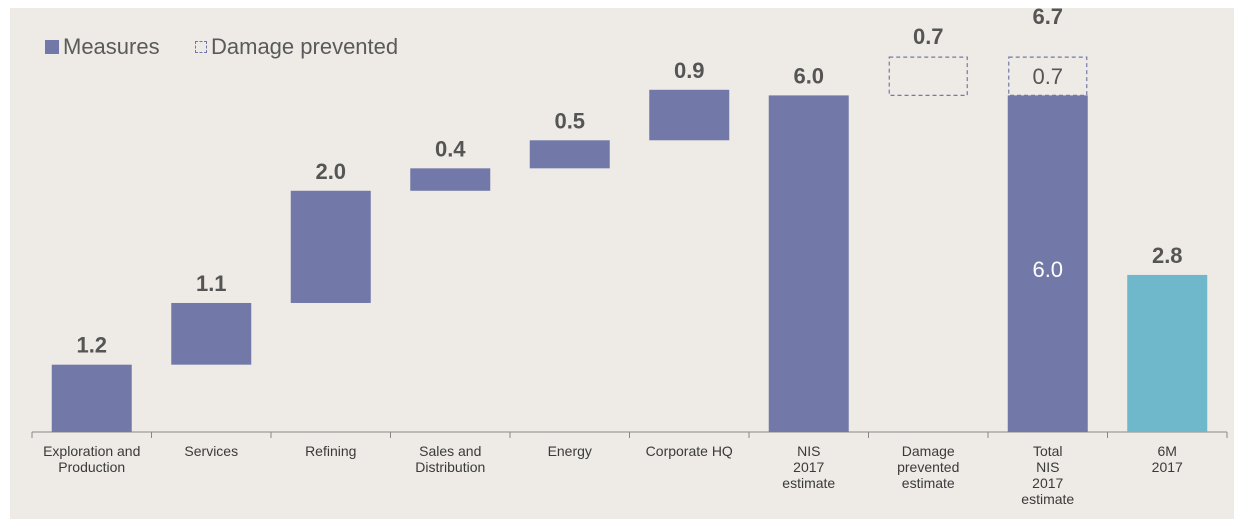 This screenshot has height=525, width=1242. Describe the element at coordinates (201, 47) in the screenshot. I see `legend-damage-swatch` at that location.